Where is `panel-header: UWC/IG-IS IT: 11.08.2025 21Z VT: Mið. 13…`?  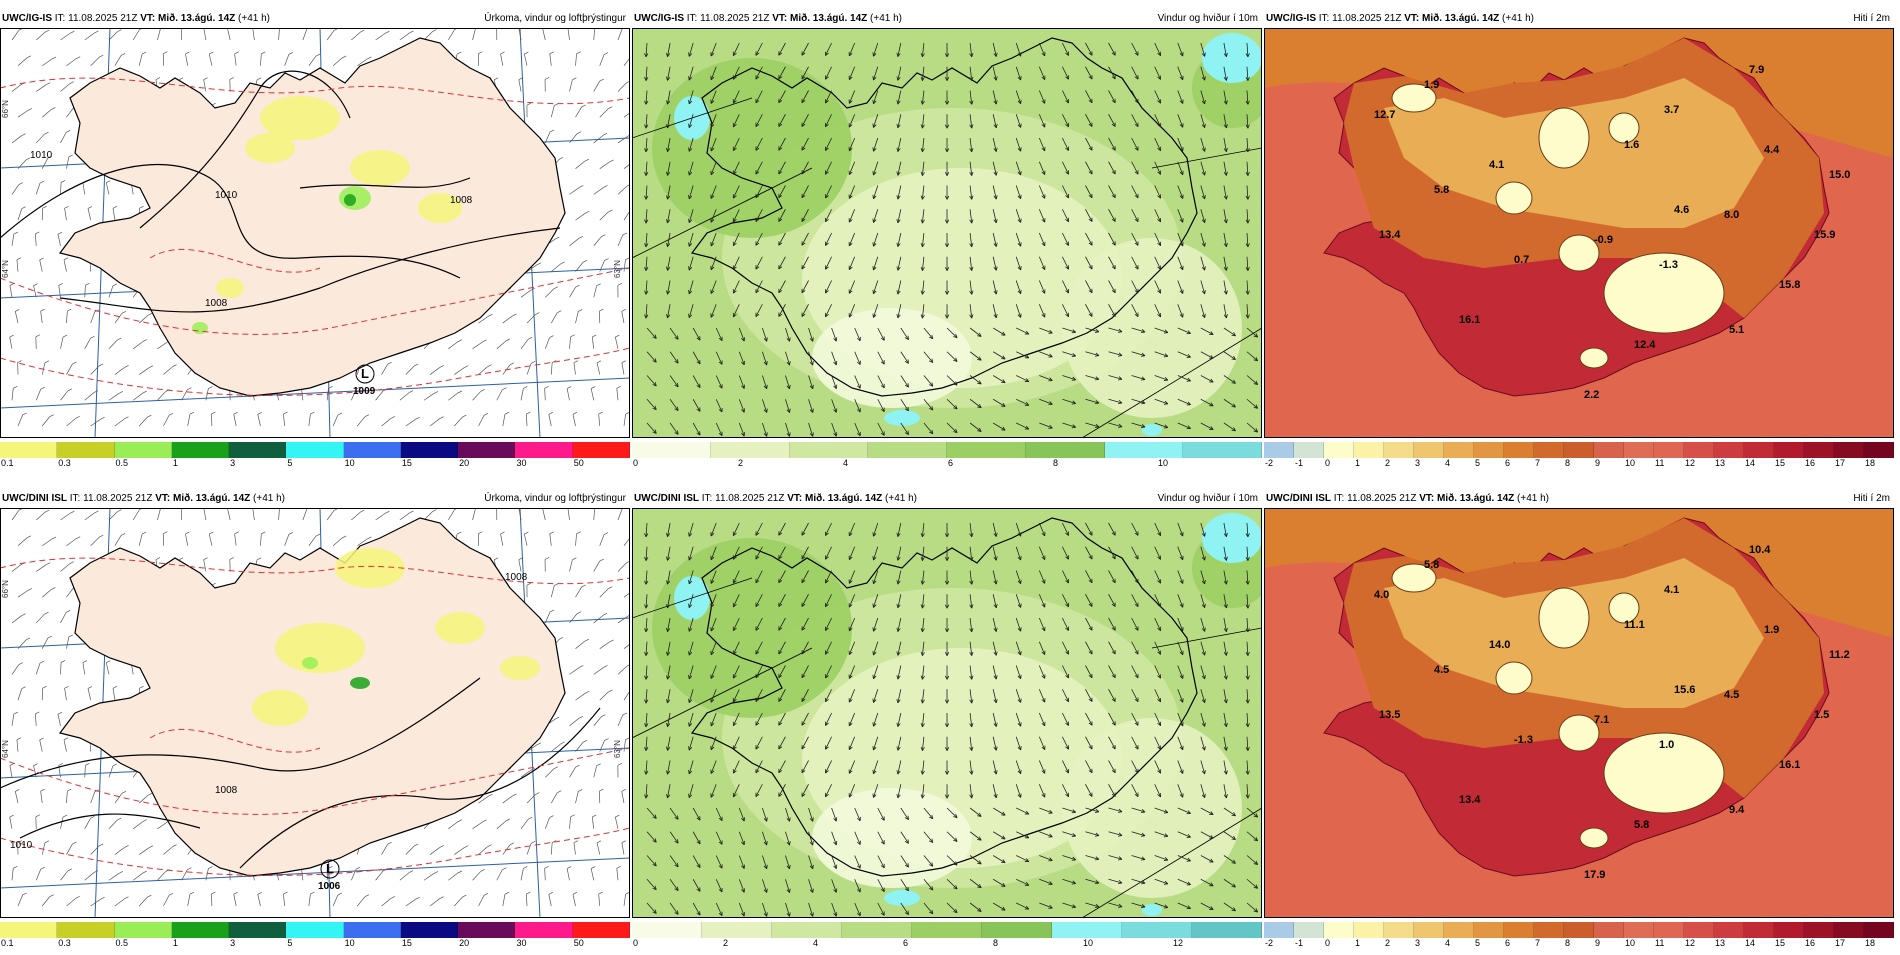 panel-header: UWC/IG-IS IT: 11.08.2025 21Z VT: Mið. 13… is located at coordinates (315, 19).